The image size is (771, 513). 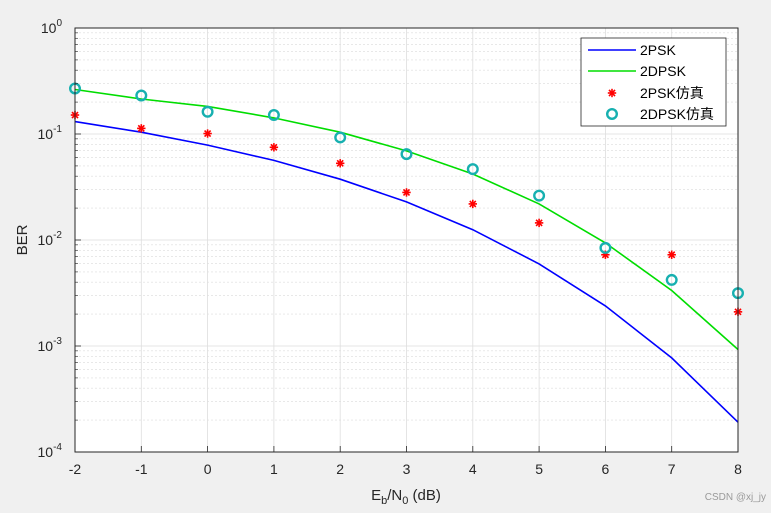 I want to click on watermark: CSDN @xj_jy, so click(x=735, y=497).